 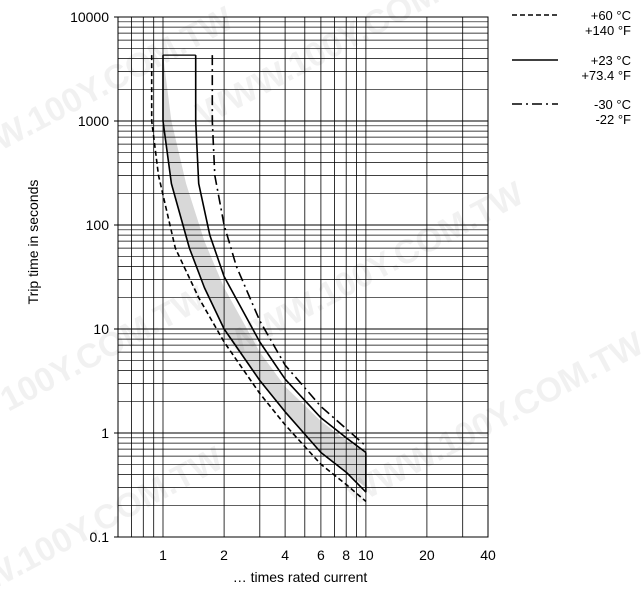 I want to click on legend-label-2: +73.4 °F, so click(x=606, y=75).